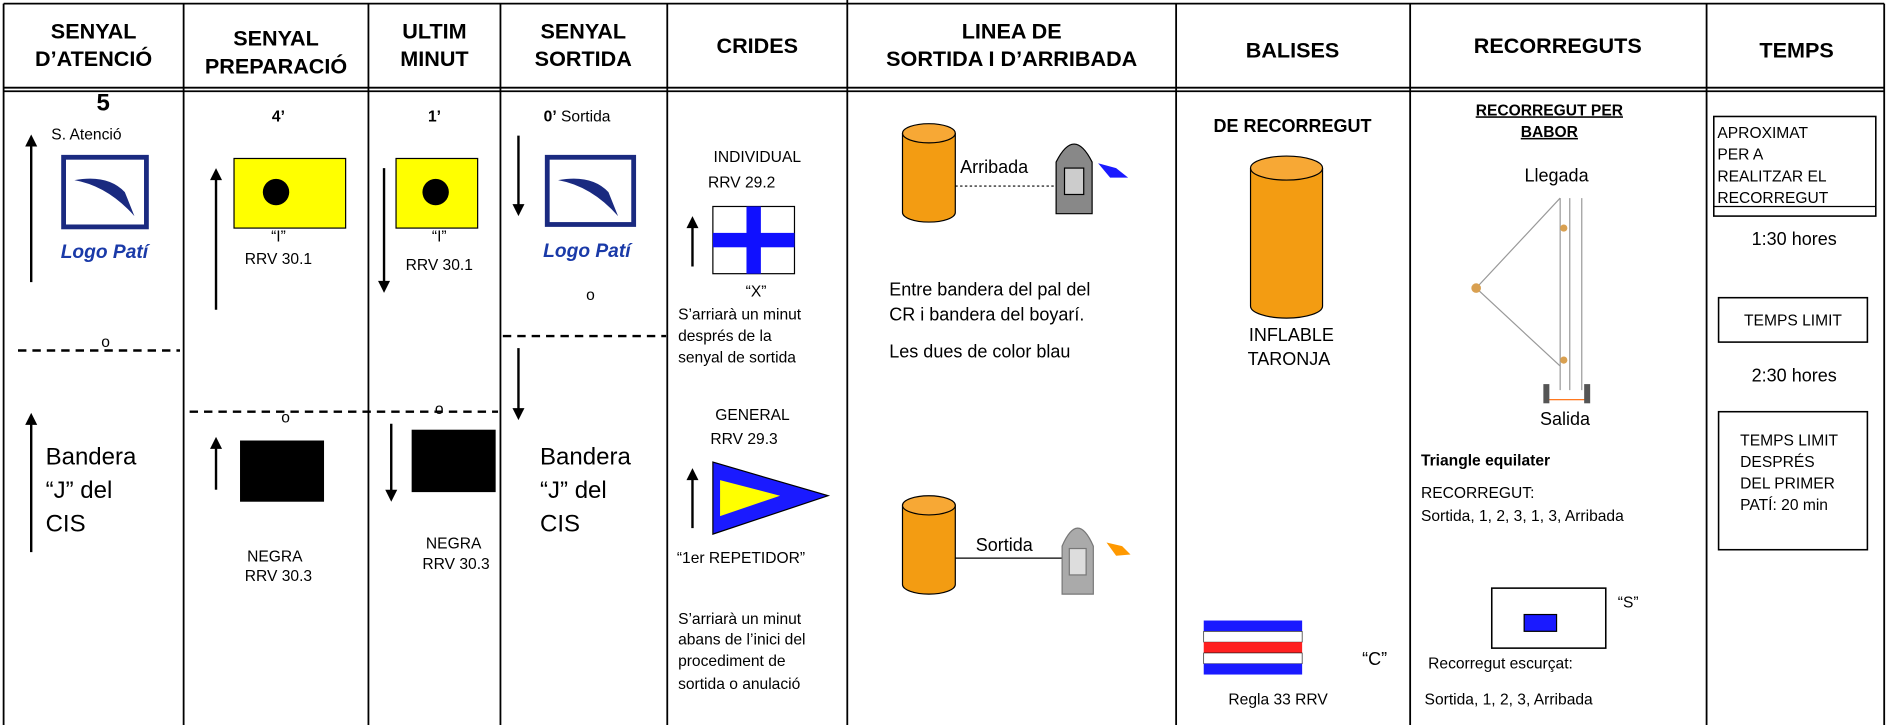  Describe the element at coordinates (1762, 133) in the screenshot. I see `label: APROXIMAT` at that location.